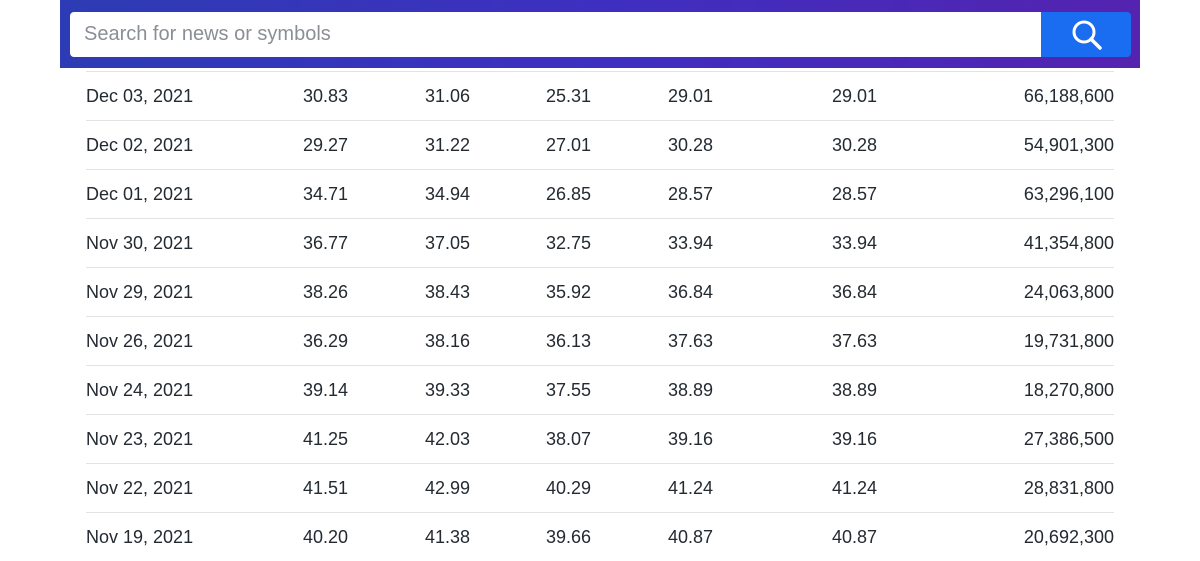 The image size is (1200, 561). Describe the element at coordinates (1068, 96) in the screenshot. I see `value-cell: 66,188,600` at that location.